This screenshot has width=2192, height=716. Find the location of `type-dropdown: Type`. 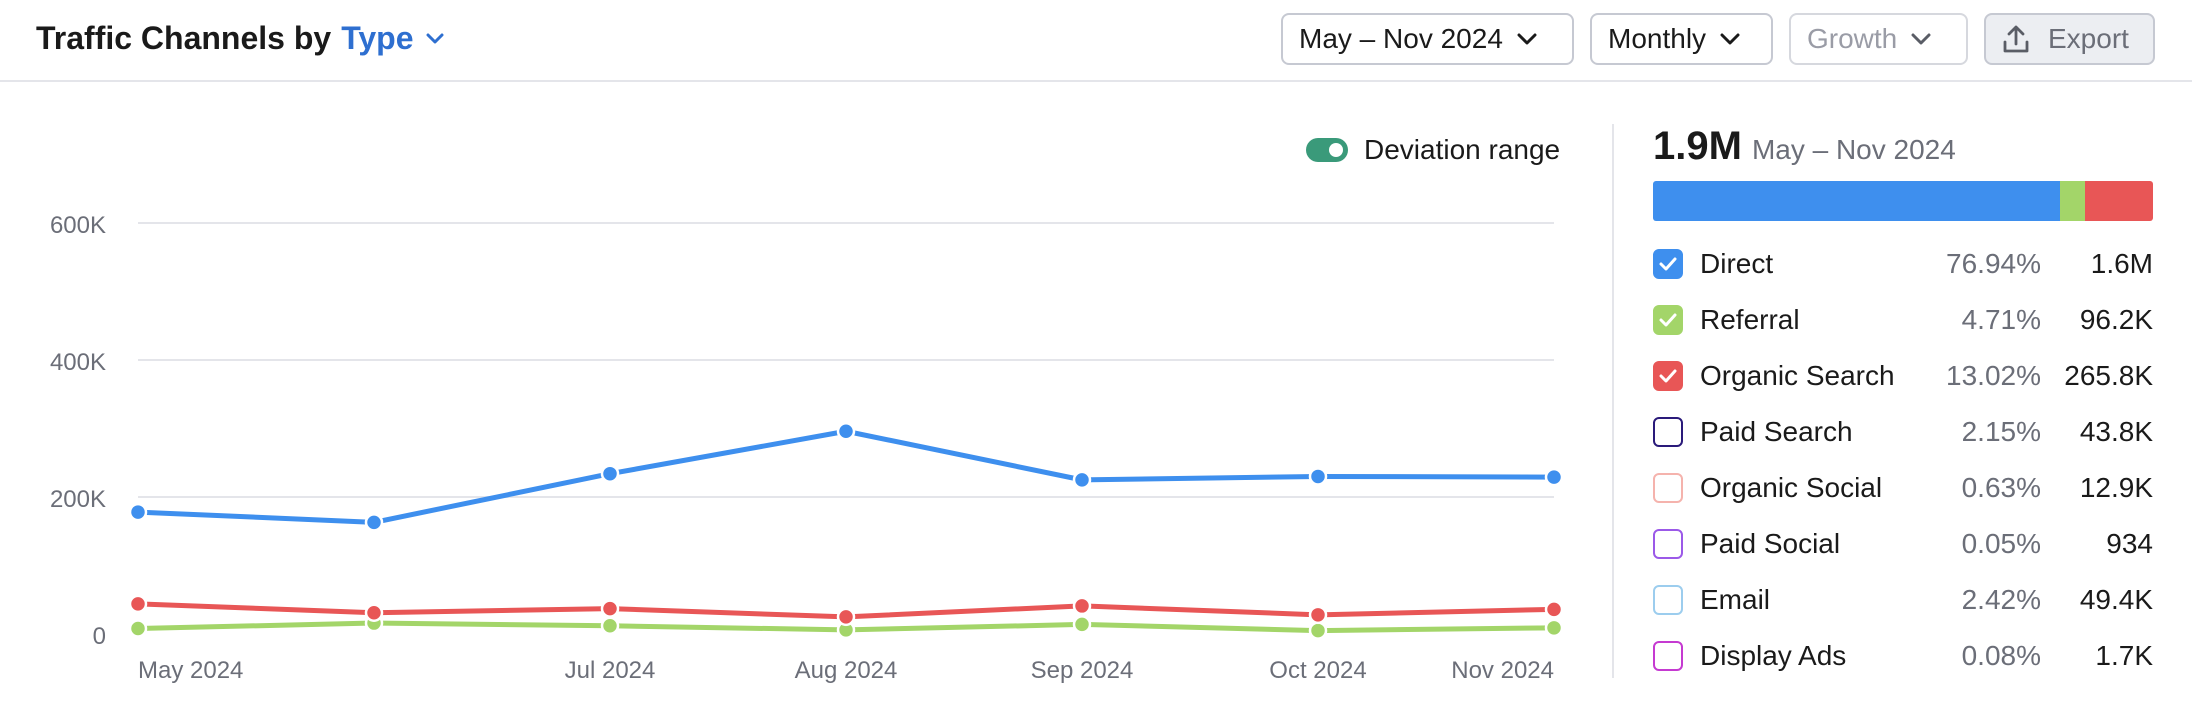

type-dropdown: Type is located at coordinates (392, 38).